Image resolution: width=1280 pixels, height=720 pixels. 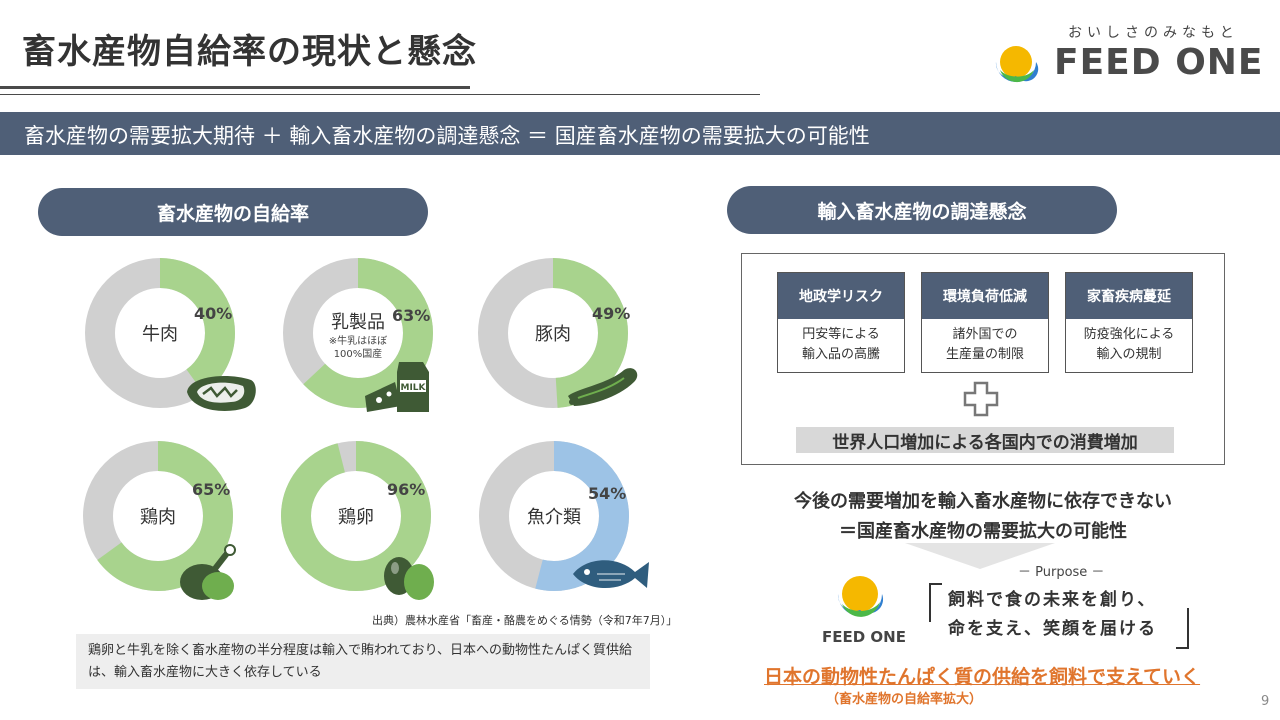 I want to click on brand-logo-text: FEED ONE, so click(x=1159, y=62).